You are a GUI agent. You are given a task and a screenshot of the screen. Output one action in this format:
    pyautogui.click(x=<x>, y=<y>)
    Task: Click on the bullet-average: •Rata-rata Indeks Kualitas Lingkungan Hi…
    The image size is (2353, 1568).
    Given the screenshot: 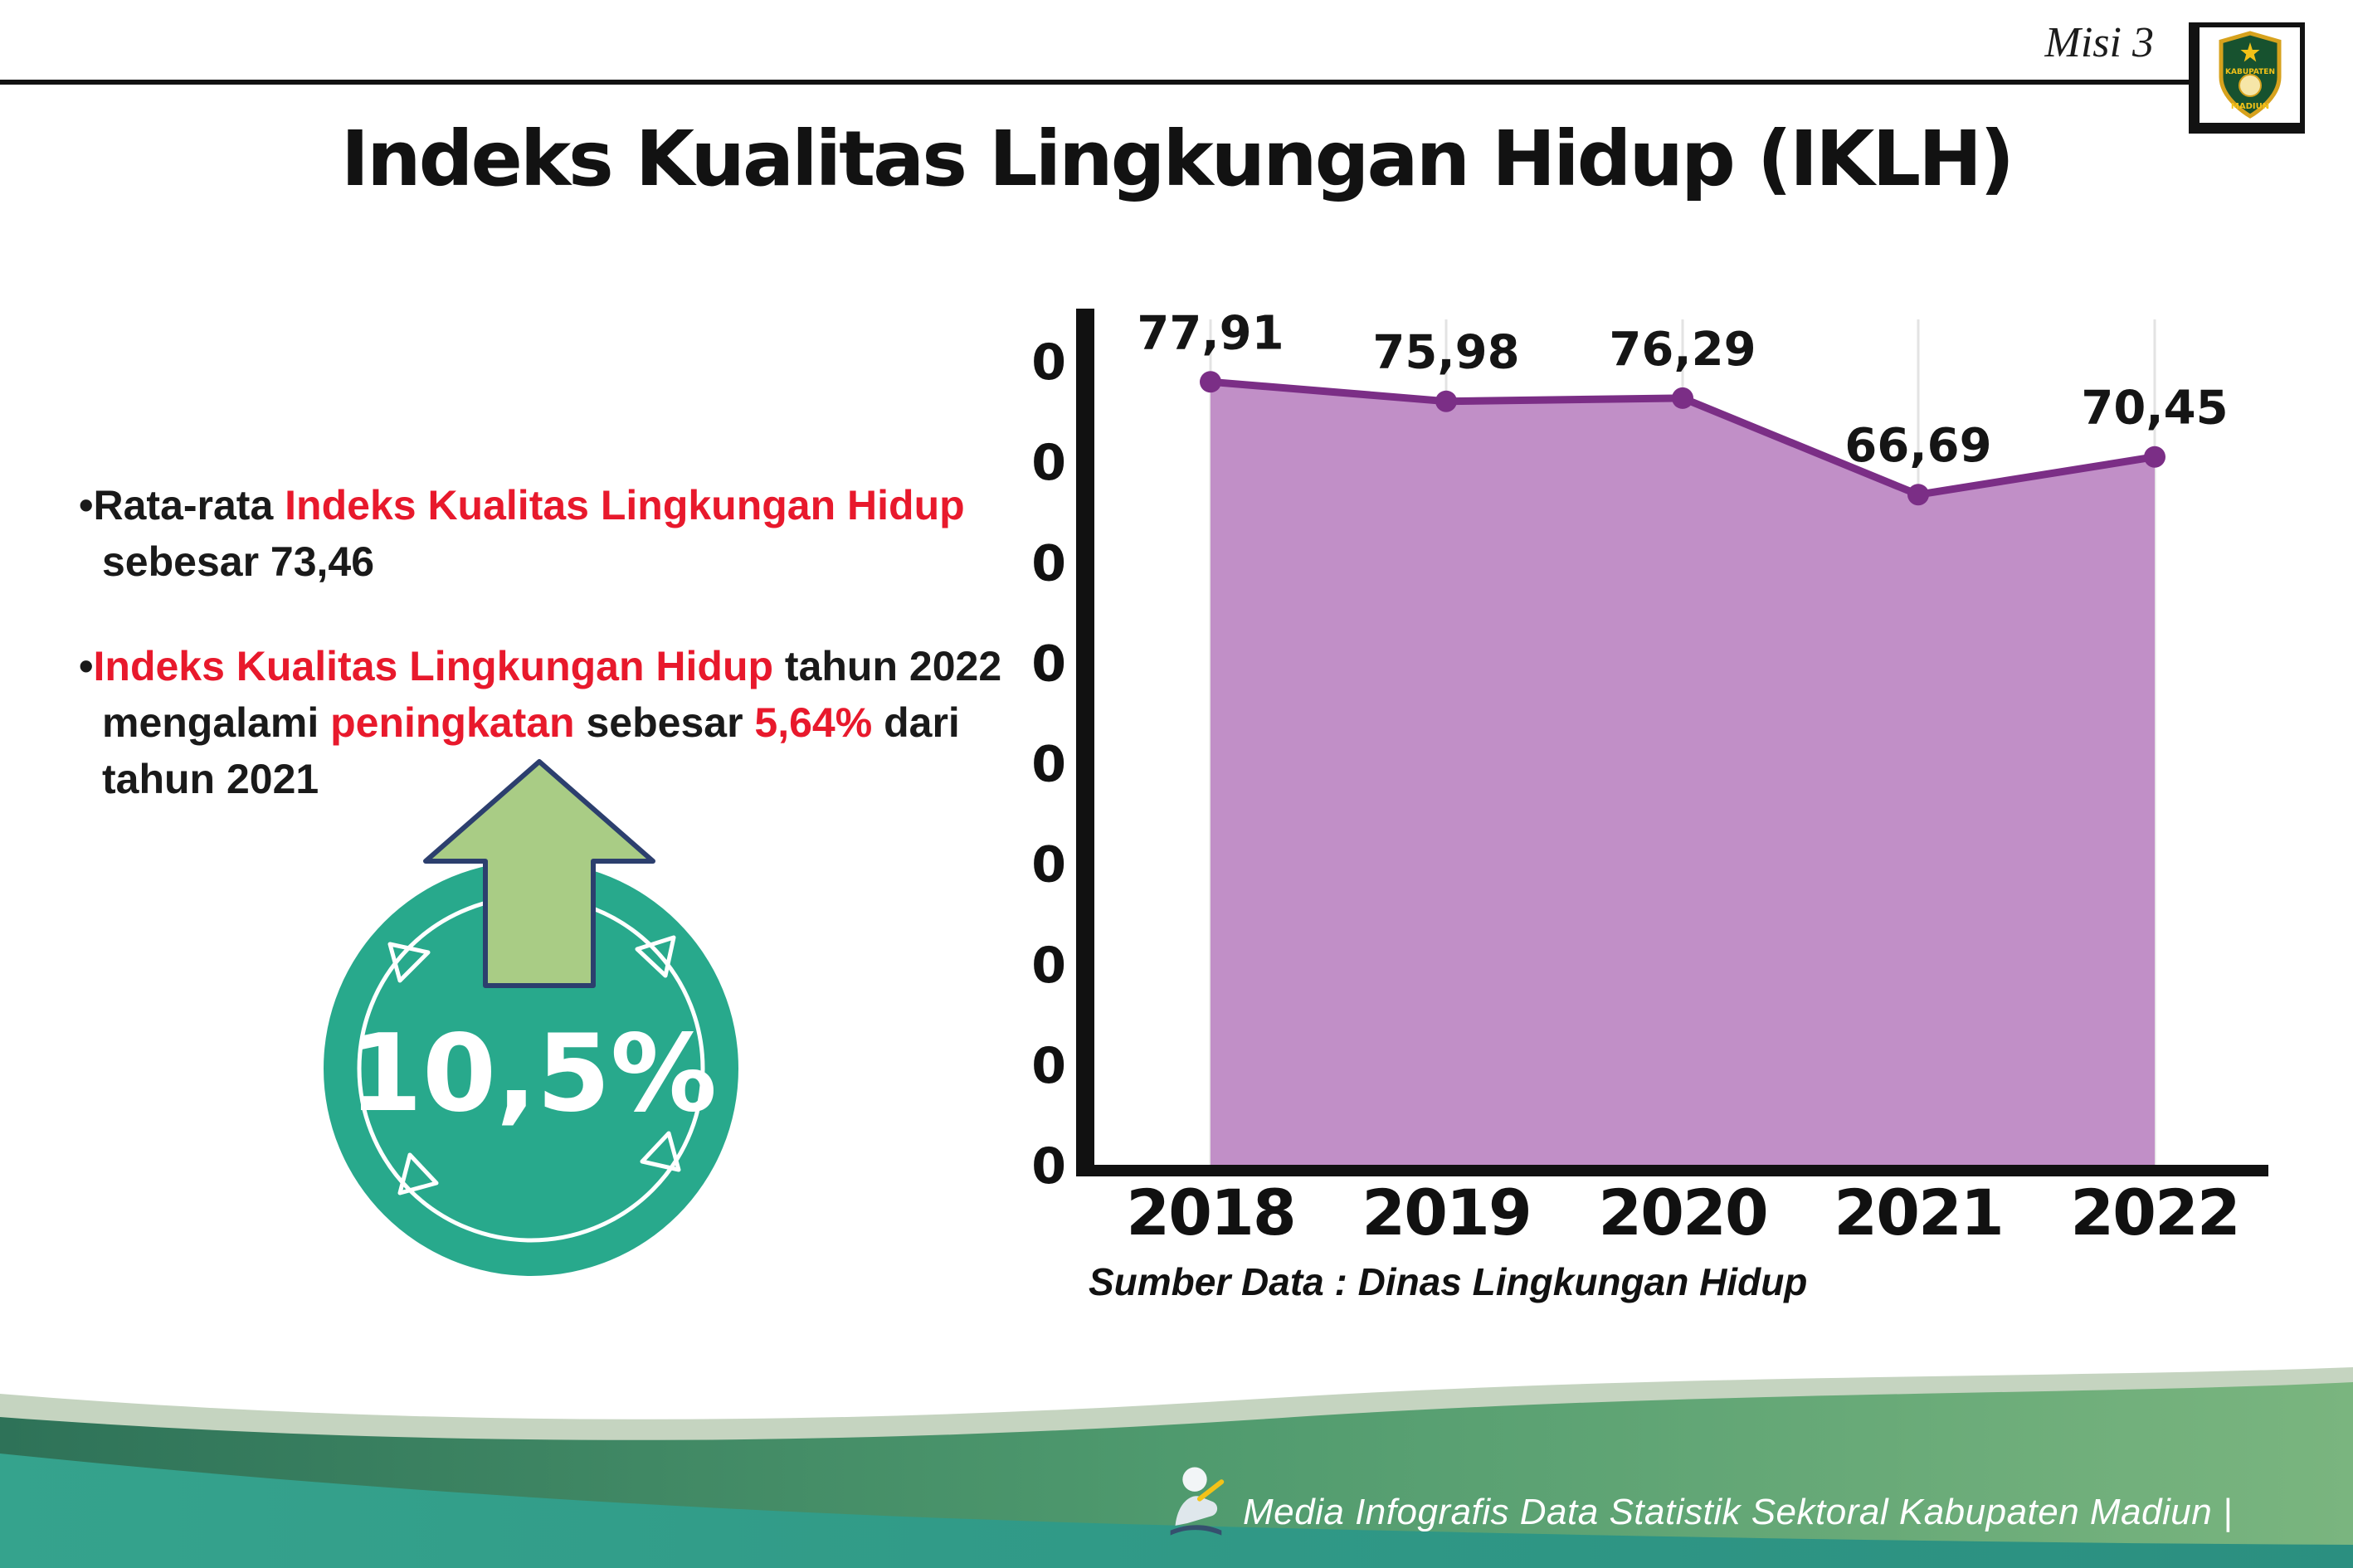 What is the action you would take?
    pyautogui.click(x=597, y=533)
    